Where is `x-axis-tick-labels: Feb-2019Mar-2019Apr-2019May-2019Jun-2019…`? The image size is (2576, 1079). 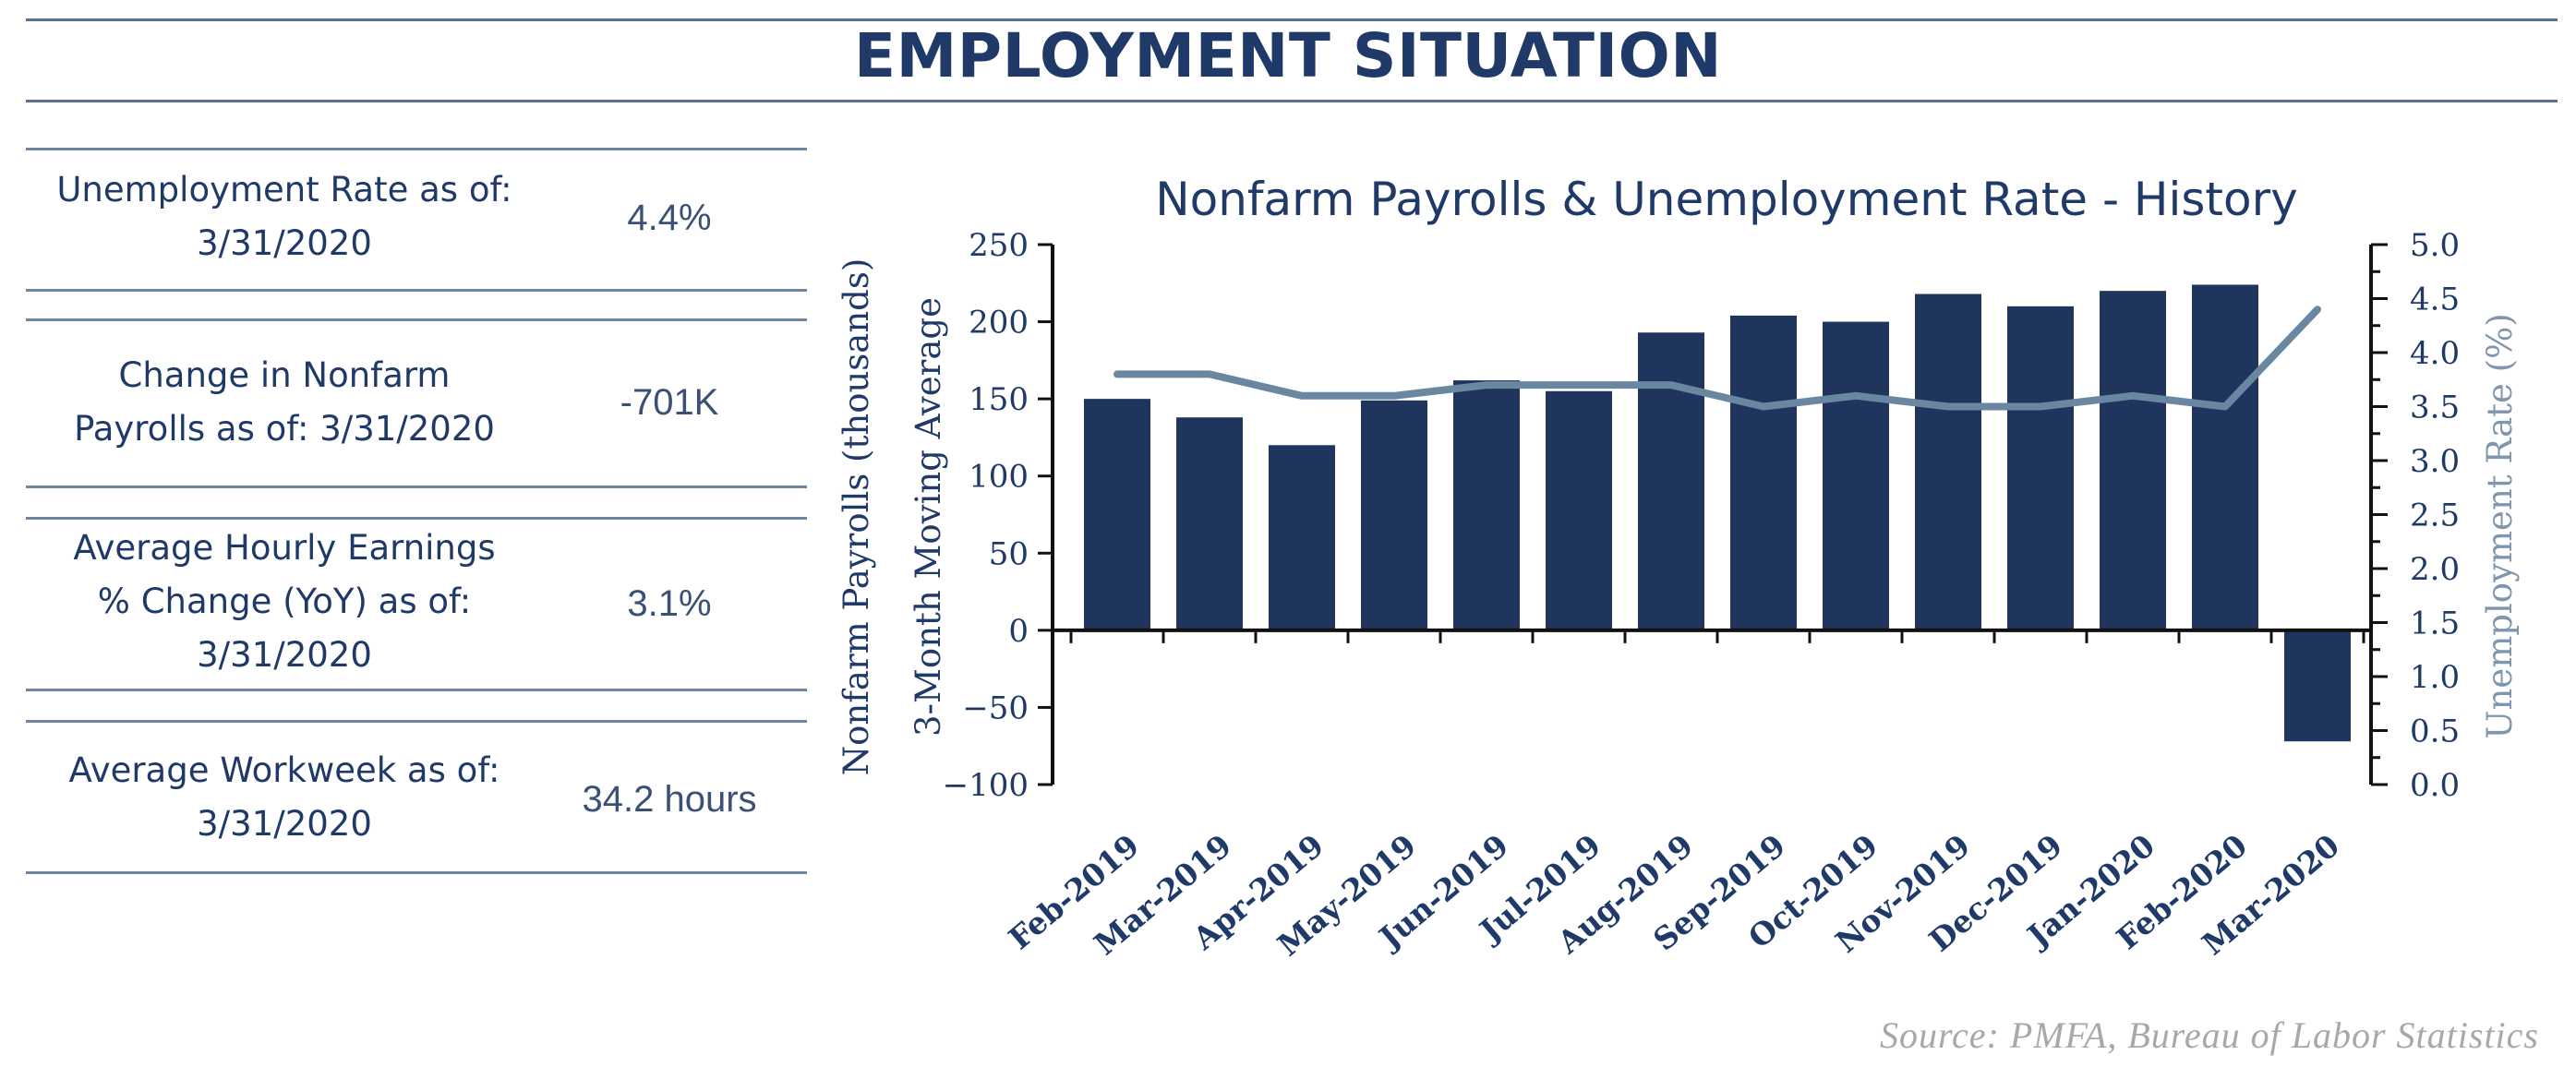 x-axis-tick-labels: Feb-2019Mar-2019Apr-2019May-2019Jun-2019… is located at coordinates (1674, 895).